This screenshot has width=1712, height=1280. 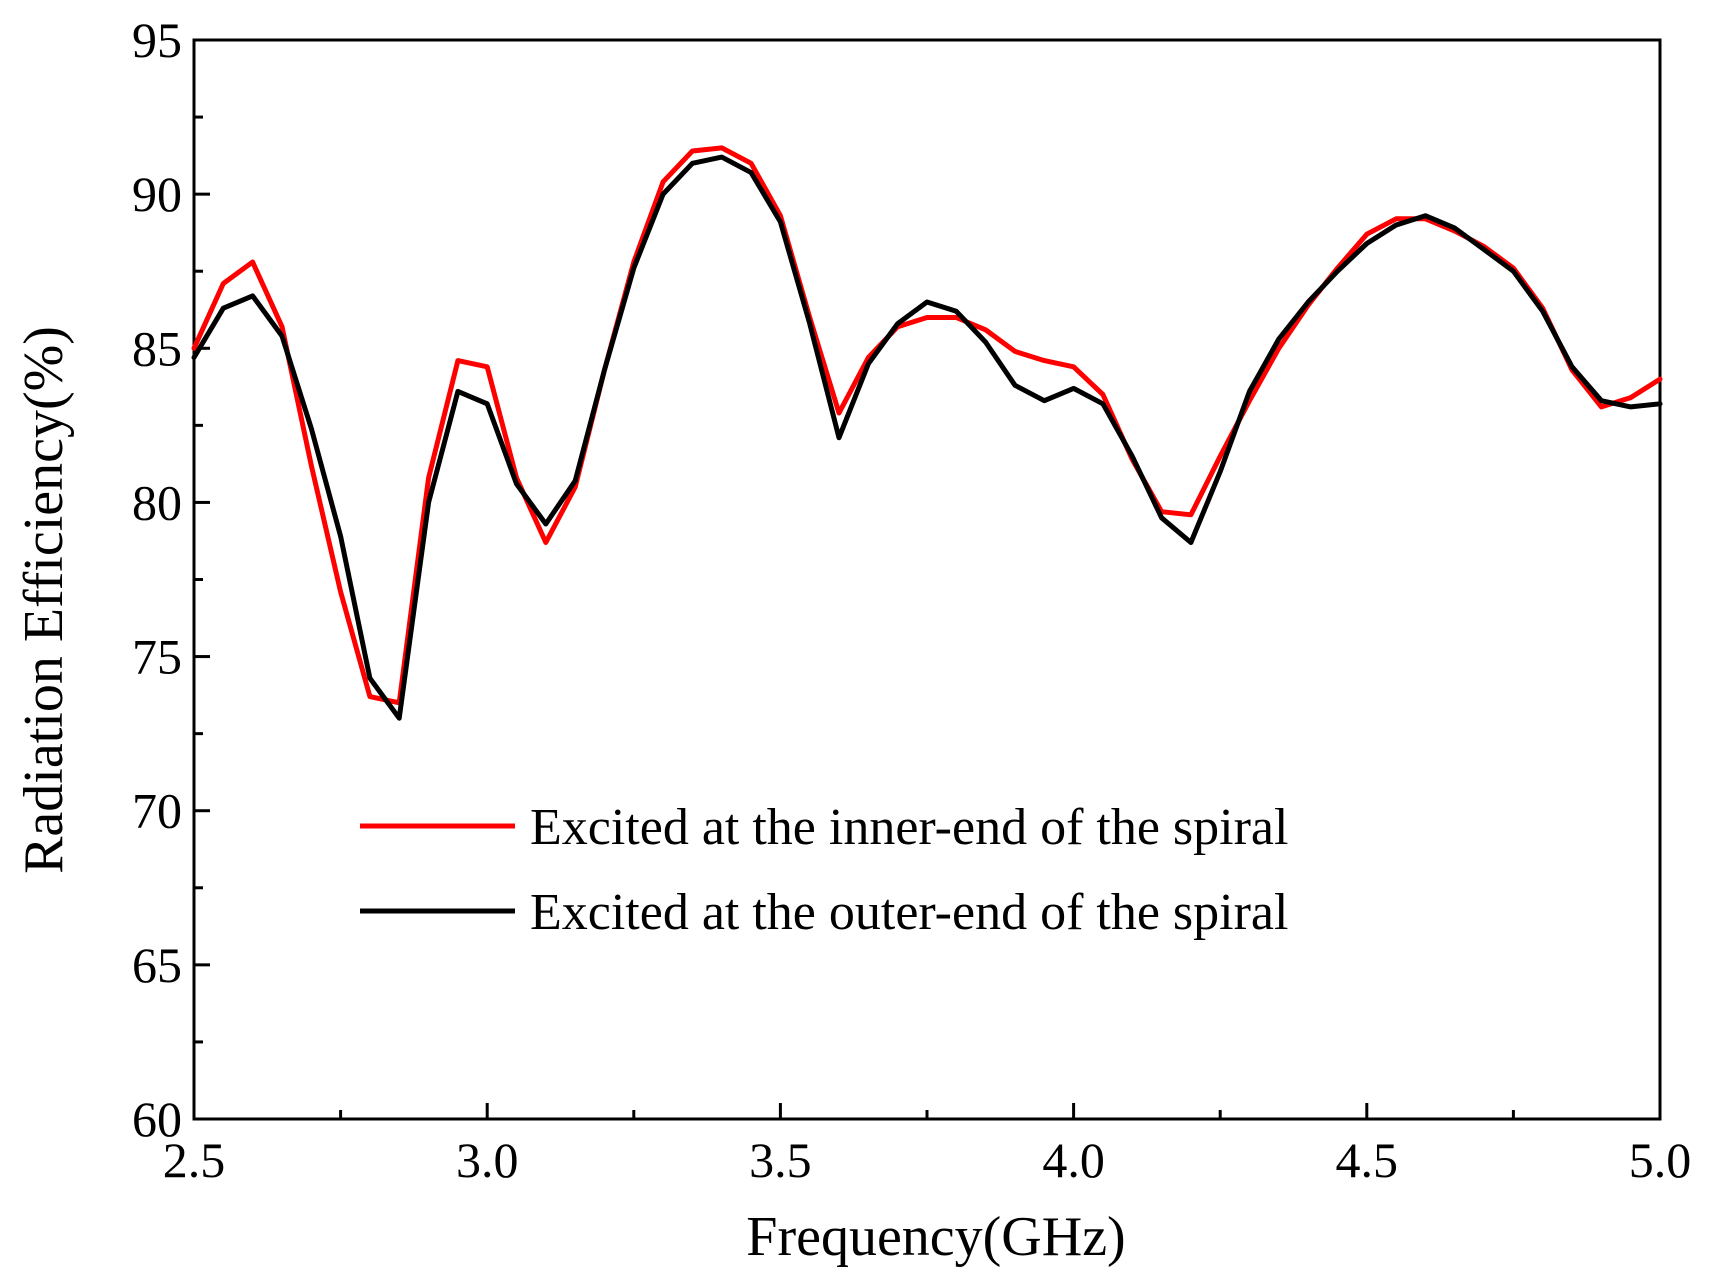 What do you see at coordinates (157, 1119) in the screenshot?
I see `y-tick-label: 60` at bounding box center [157, 1119].